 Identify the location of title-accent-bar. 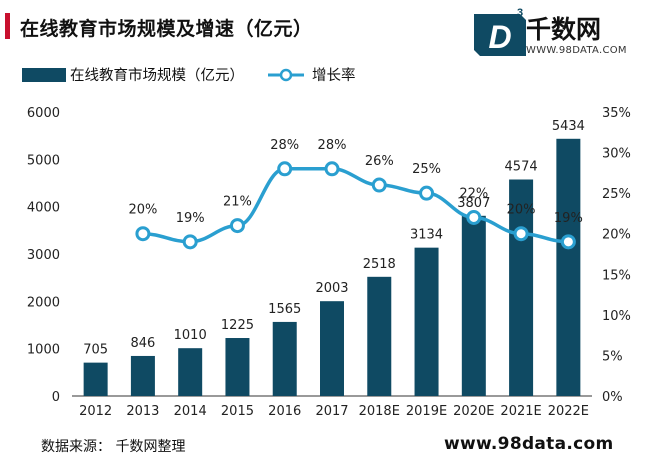
(7, 26).